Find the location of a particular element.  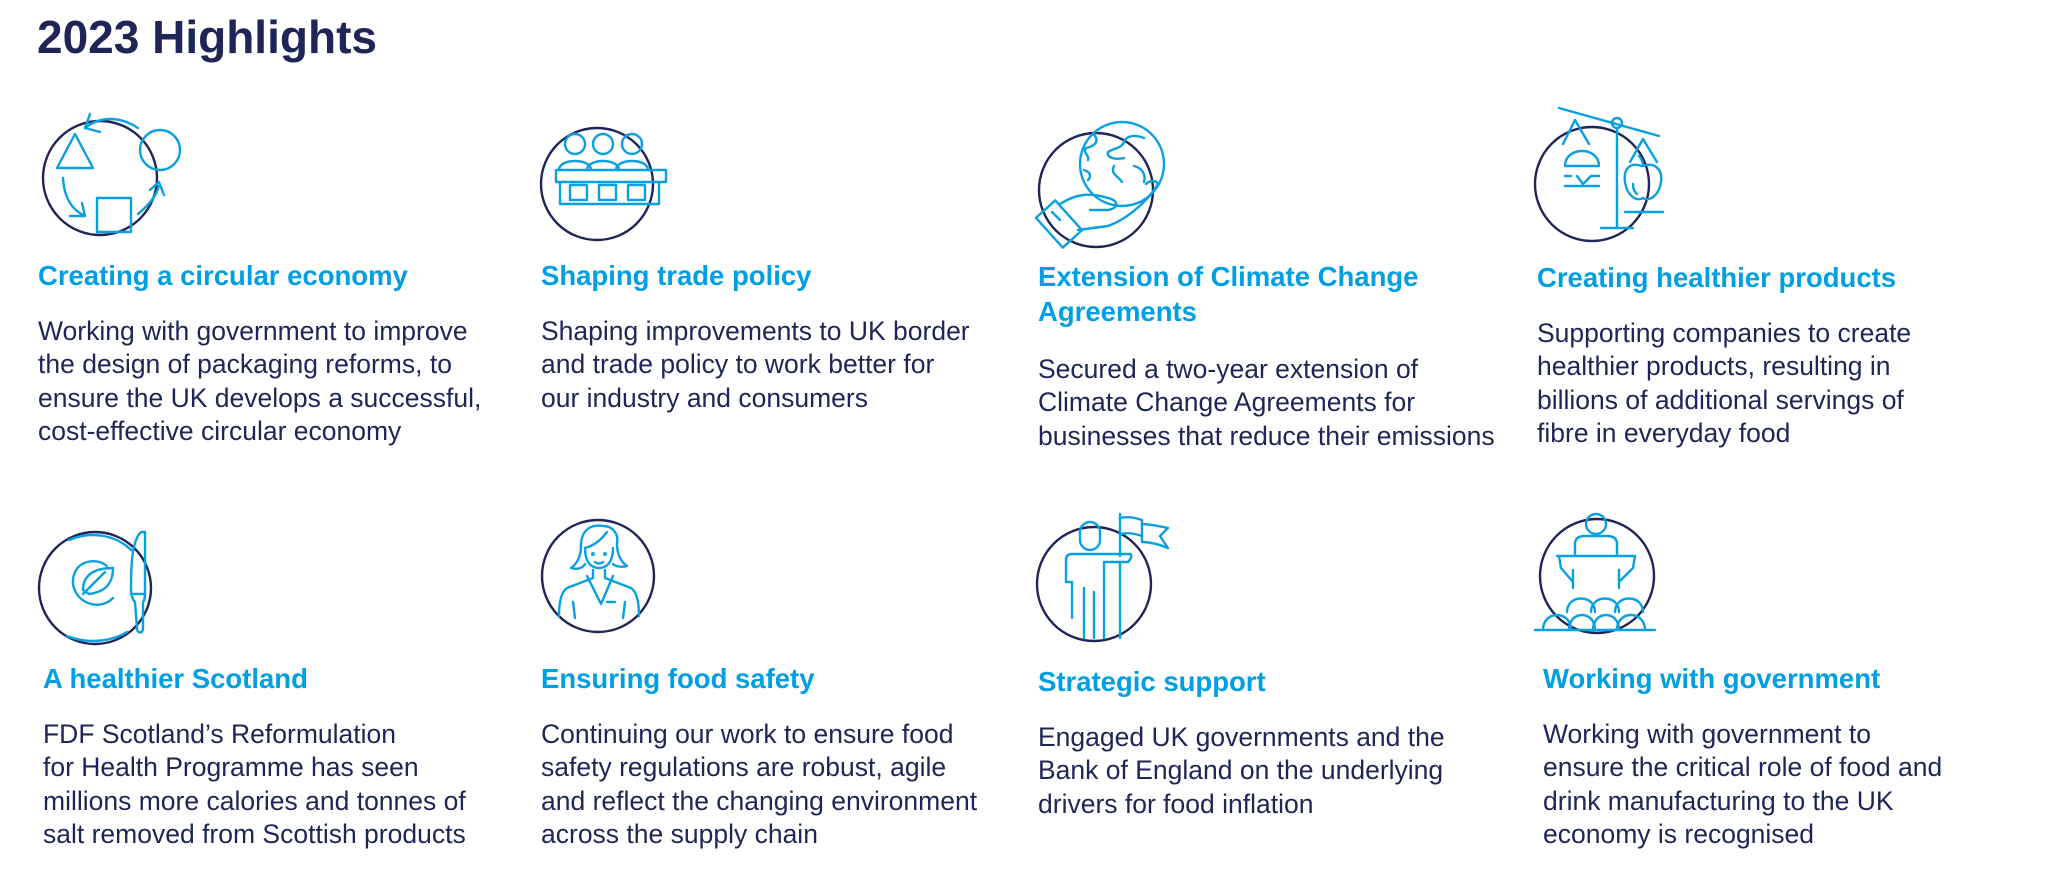

food-safety-person-icon is located at coordinates (600, 578).